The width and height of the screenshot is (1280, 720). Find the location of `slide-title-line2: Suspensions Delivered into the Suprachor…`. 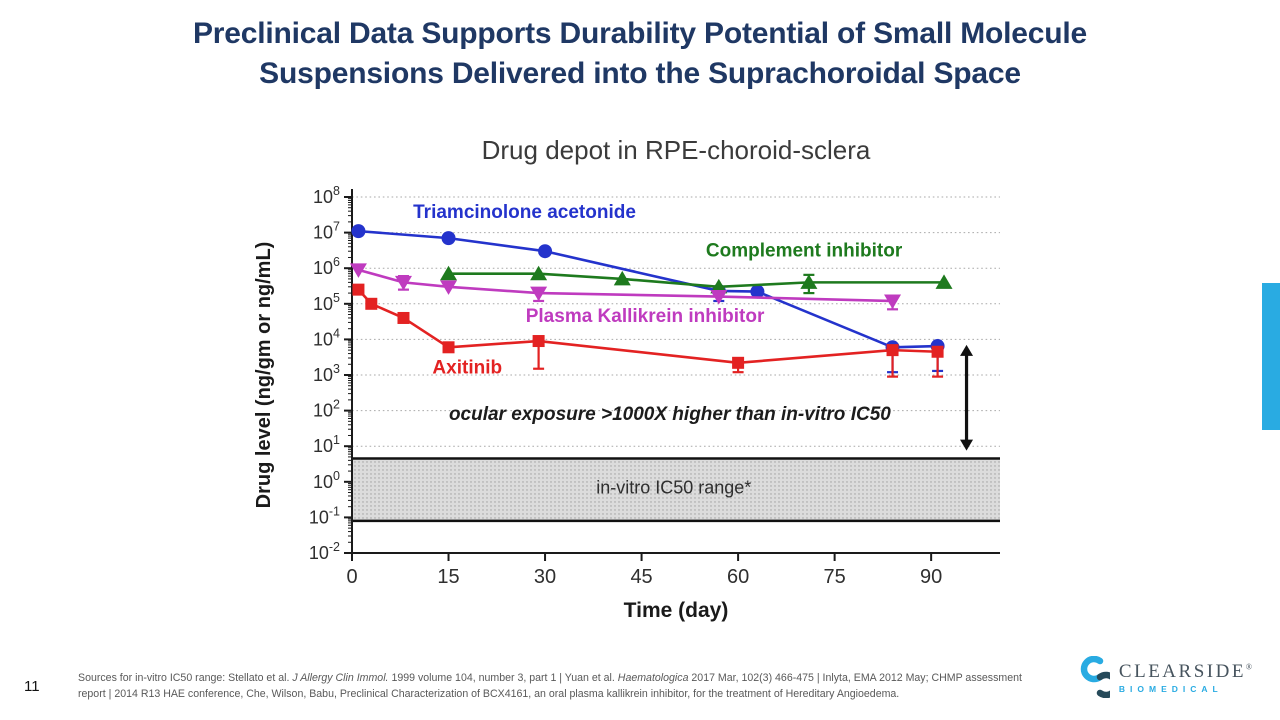

slide-title-line2: Suspensions Delivered into the Suprachor… is located at coordinates (640, 73).